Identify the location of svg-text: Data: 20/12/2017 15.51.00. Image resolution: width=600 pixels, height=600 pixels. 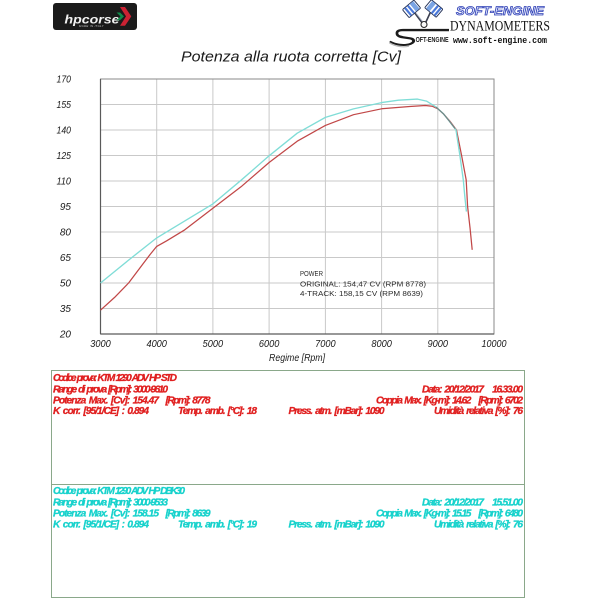
(472, 503).